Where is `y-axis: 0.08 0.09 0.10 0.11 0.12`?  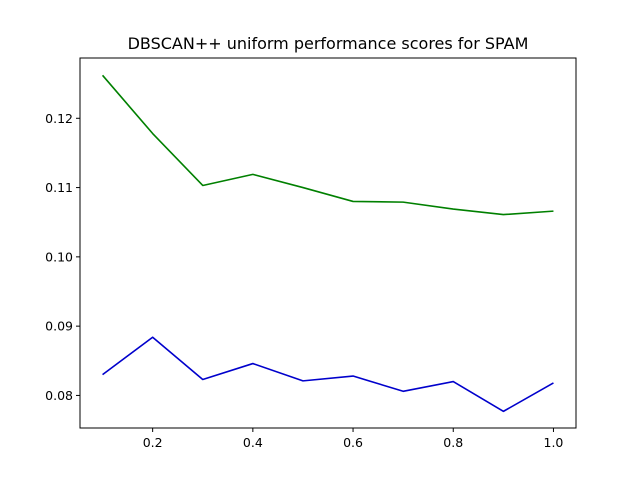
y-axis: 0.08 0.09 0.10 0.11 0.12 is located at coordinates (62, 257).